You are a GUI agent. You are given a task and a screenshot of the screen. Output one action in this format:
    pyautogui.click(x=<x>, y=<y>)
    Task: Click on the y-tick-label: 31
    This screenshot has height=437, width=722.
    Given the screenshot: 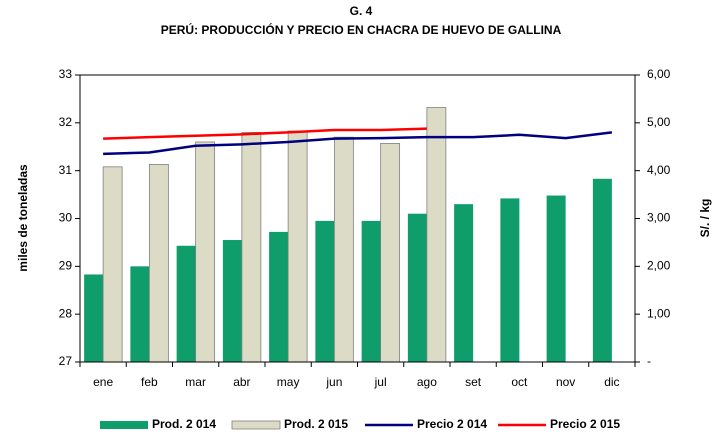 What is the action you would take?
    pyautogui.click(x=66, y=170)
    